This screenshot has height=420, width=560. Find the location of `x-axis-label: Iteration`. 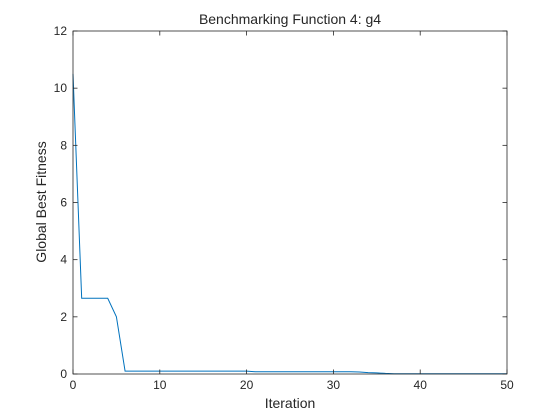

x-axis-label: Iteration is located at coordinates (290, 403).